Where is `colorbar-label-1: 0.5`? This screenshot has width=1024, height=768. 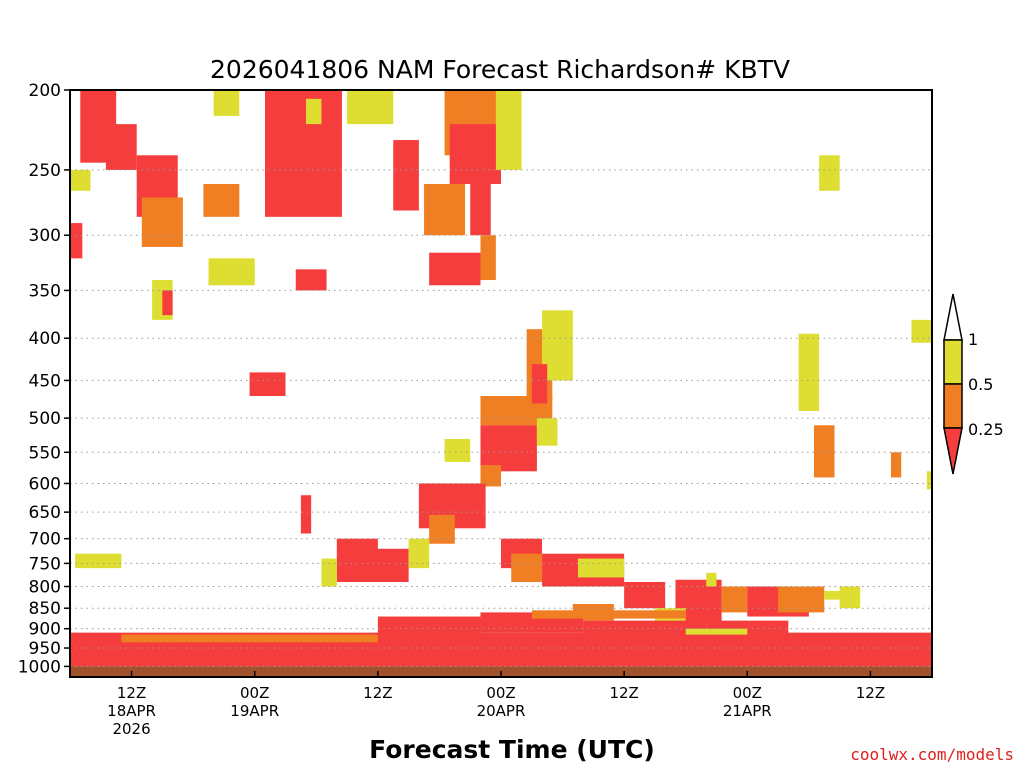
colorbar-label-1: 0.5 is located at coordinates (980, 384).